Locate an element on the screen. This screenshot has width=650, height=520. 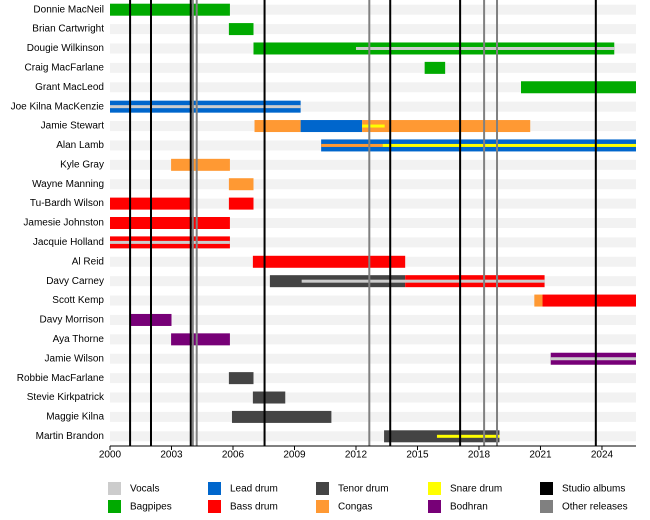
member-name: Scott Kemp is located at coordinates (78, 300).